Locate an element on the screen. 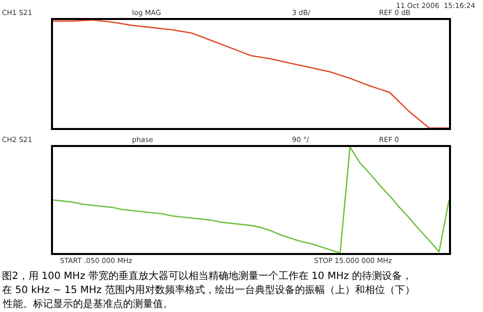  caption: 图2，用 100 MHz 带宽的垂直放大器可以相当精确地测量一个工作在 10 MHz 的待测设备， is located at coordinates (207, 276).